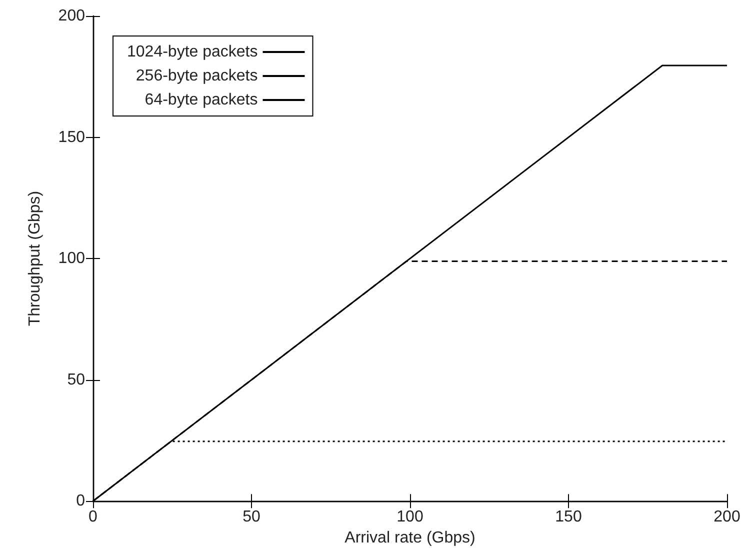 Image resolution: width=748 pixels, height=551 pixels. What do you see at coordinates (93, 517) in the screenshot?
I see `x-tick-label: 0` at bounding box center [93, 517].